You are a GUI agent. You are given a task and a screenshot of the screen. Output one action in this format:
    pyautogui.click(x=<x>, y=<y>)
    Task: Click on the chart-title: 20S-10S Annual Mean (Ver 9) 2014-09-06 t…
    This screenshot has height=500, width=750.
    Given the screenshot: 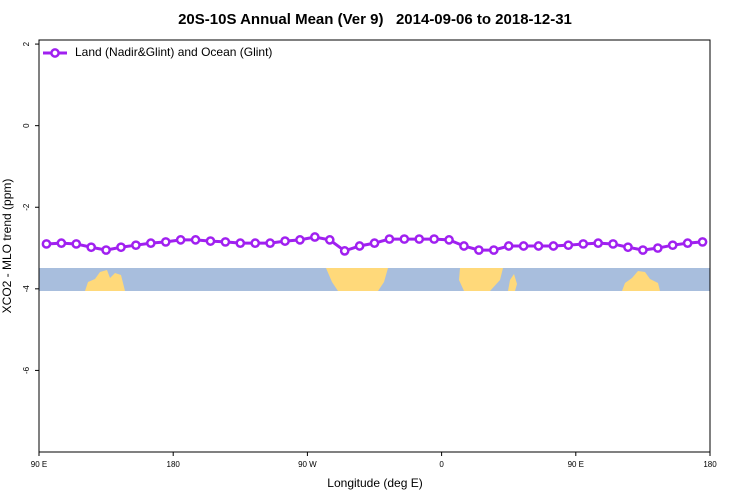 What is the action you would take?
    pyautogui.click(x=375, y=19)
    